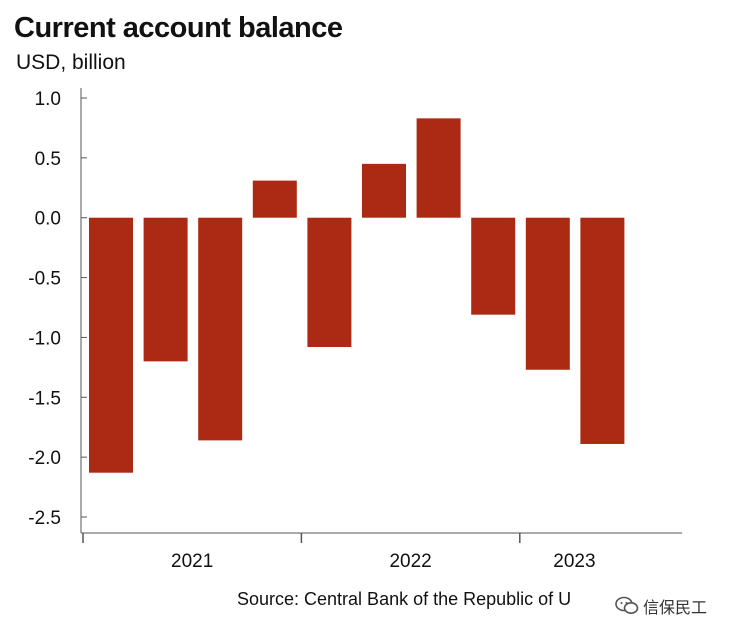 Image resolution: width=734 pixels, height=636 pixels. I want to click on x-tick-label: 2023, so click(574, 561).